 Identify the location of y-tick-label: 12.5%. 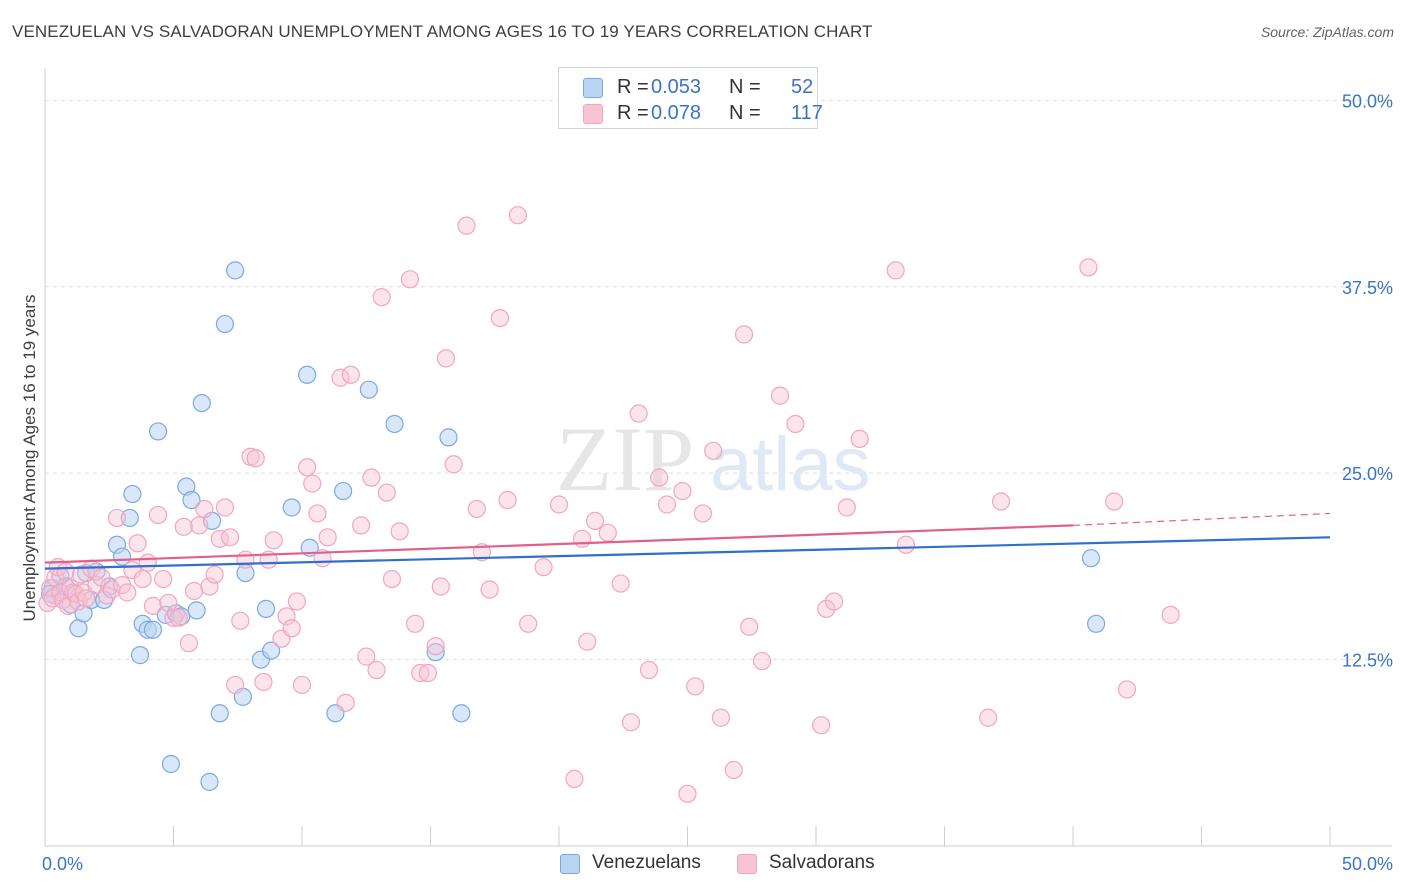
(1367, 661).